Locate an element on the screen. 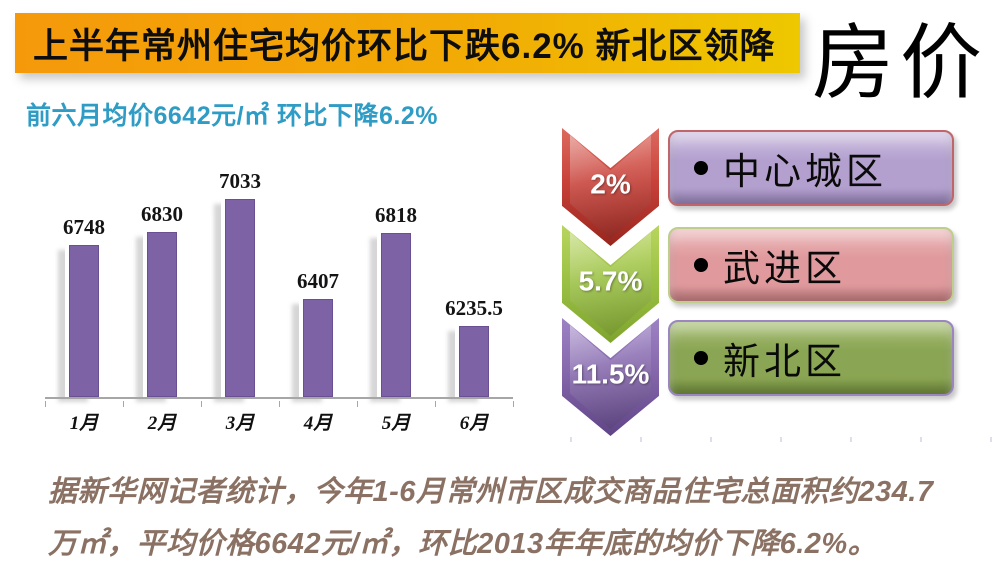 This screenshot has width=1000, height=582. summary-line-2: 万㎡，平均价格6642元/㎡，环比2013年年底的均价下降6.2%。 is located at coordinates (463, 544).